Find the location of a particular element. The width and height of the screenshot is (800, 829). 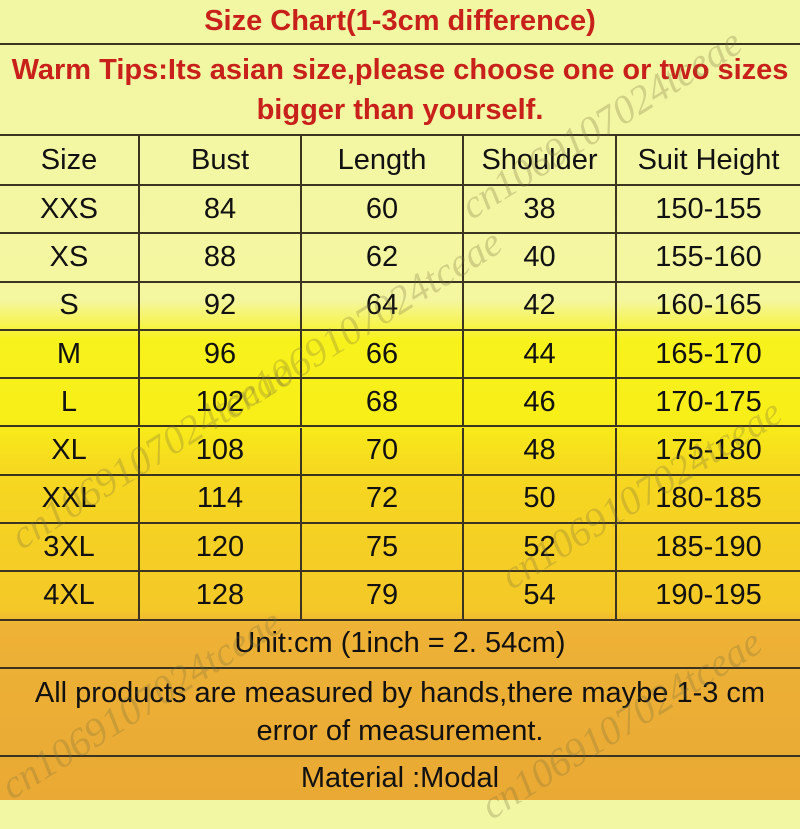

table-cell: 50 is located at coordinates (540, 499).